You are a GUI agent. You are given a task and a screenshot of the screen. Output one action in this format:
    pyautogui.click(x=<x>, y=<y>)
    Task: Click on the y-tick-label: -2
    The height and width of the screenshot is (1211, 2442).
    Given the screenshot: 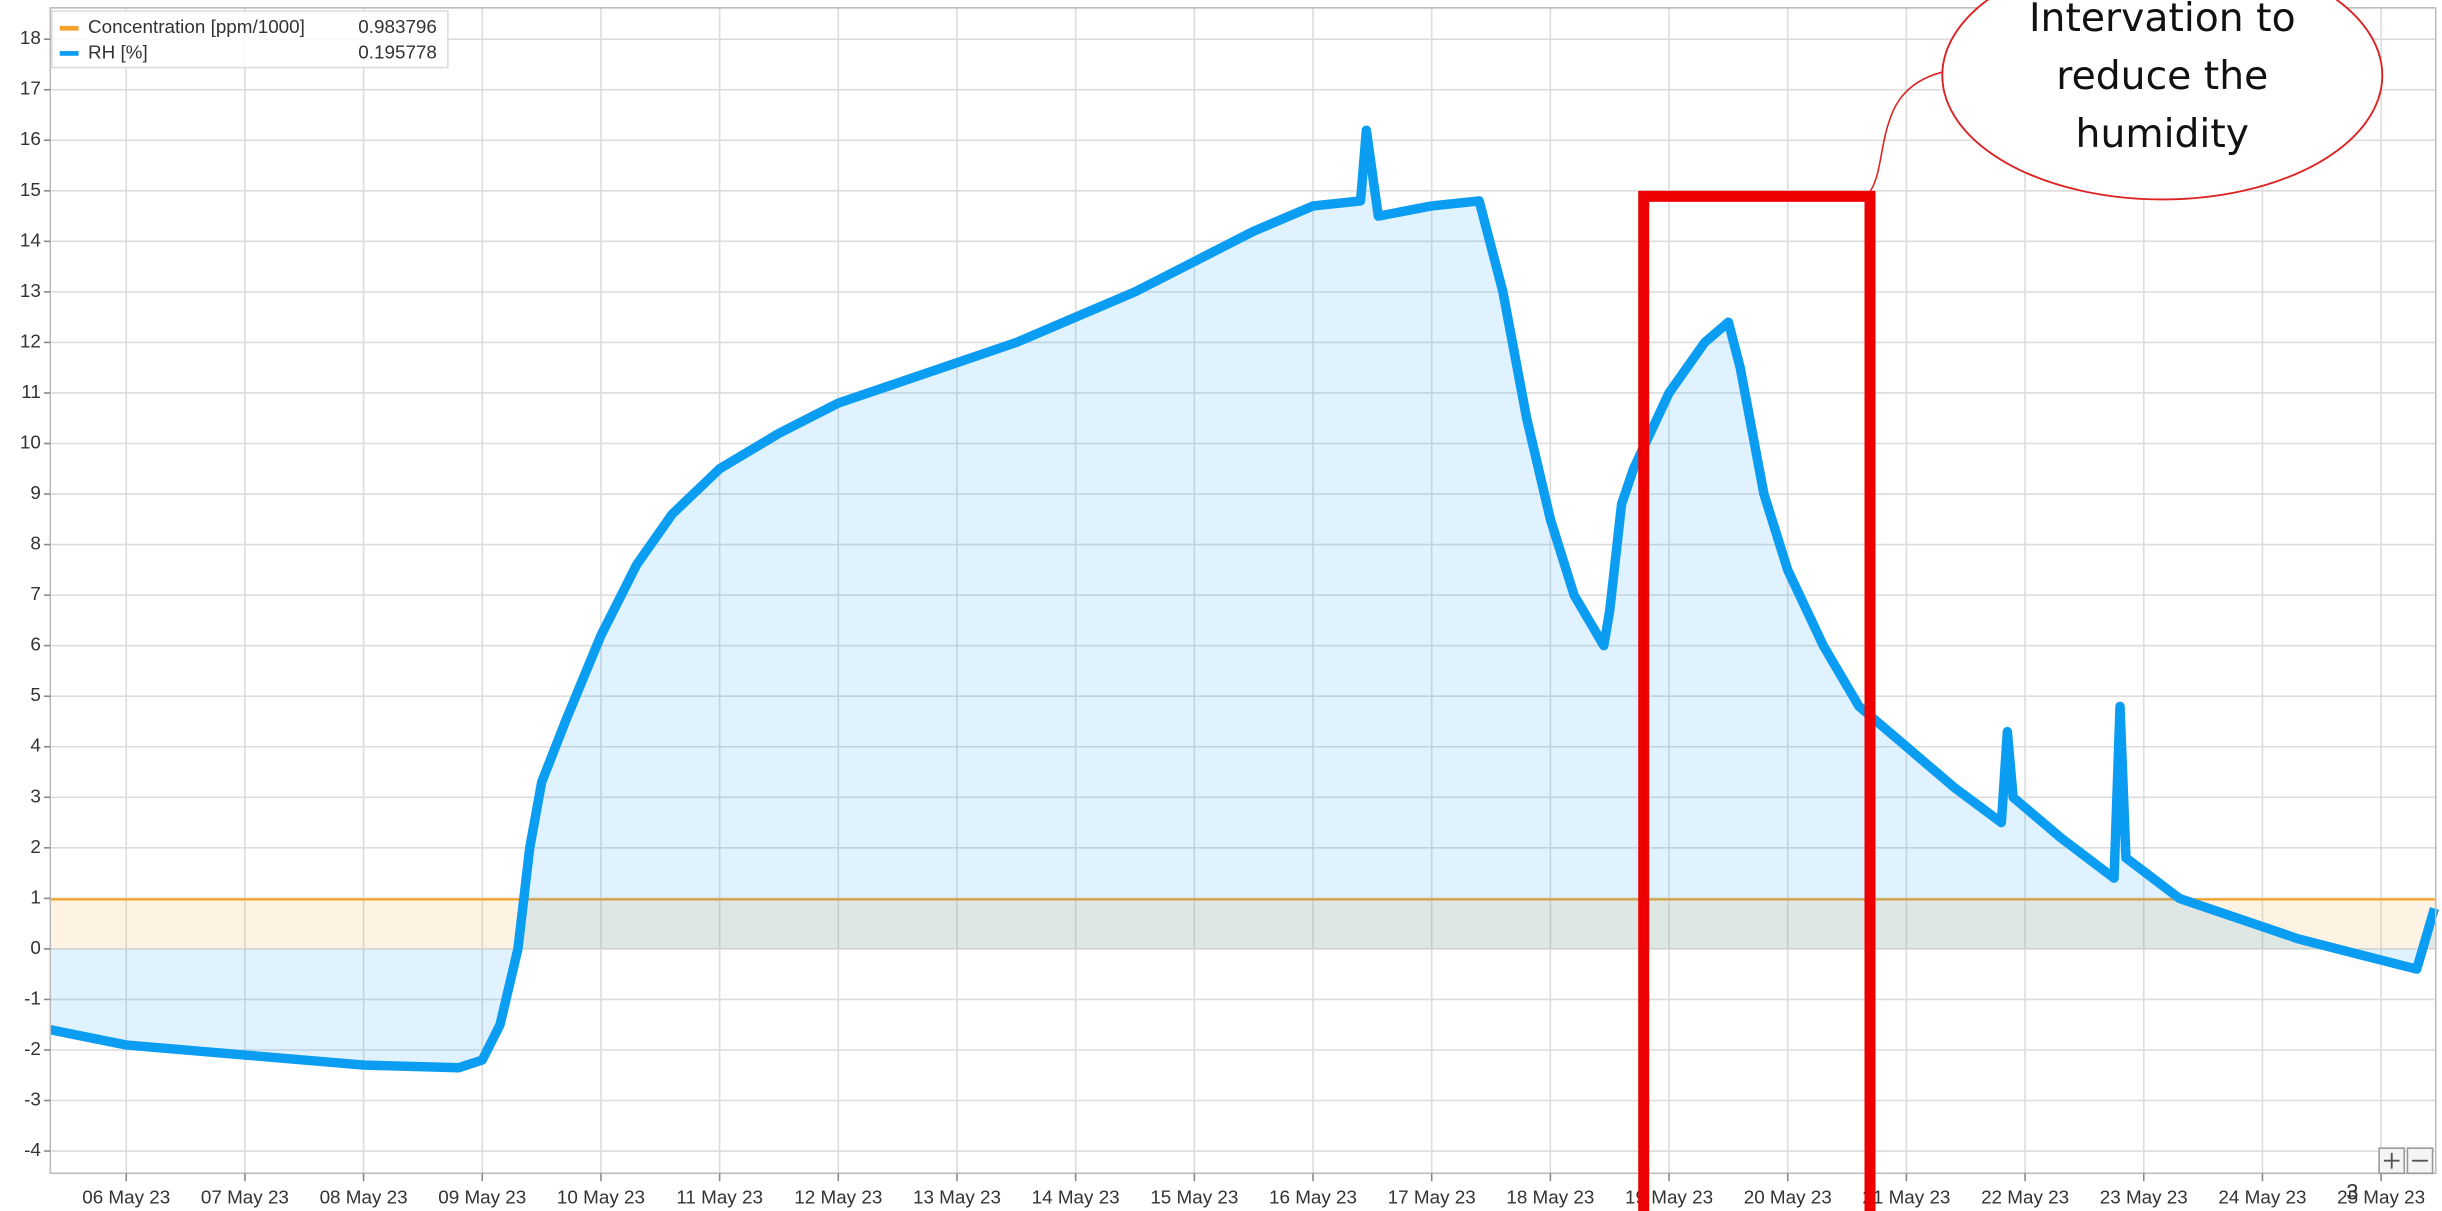 What is the action you would take?
    pyautogui.click(x=32, y=1048)
    